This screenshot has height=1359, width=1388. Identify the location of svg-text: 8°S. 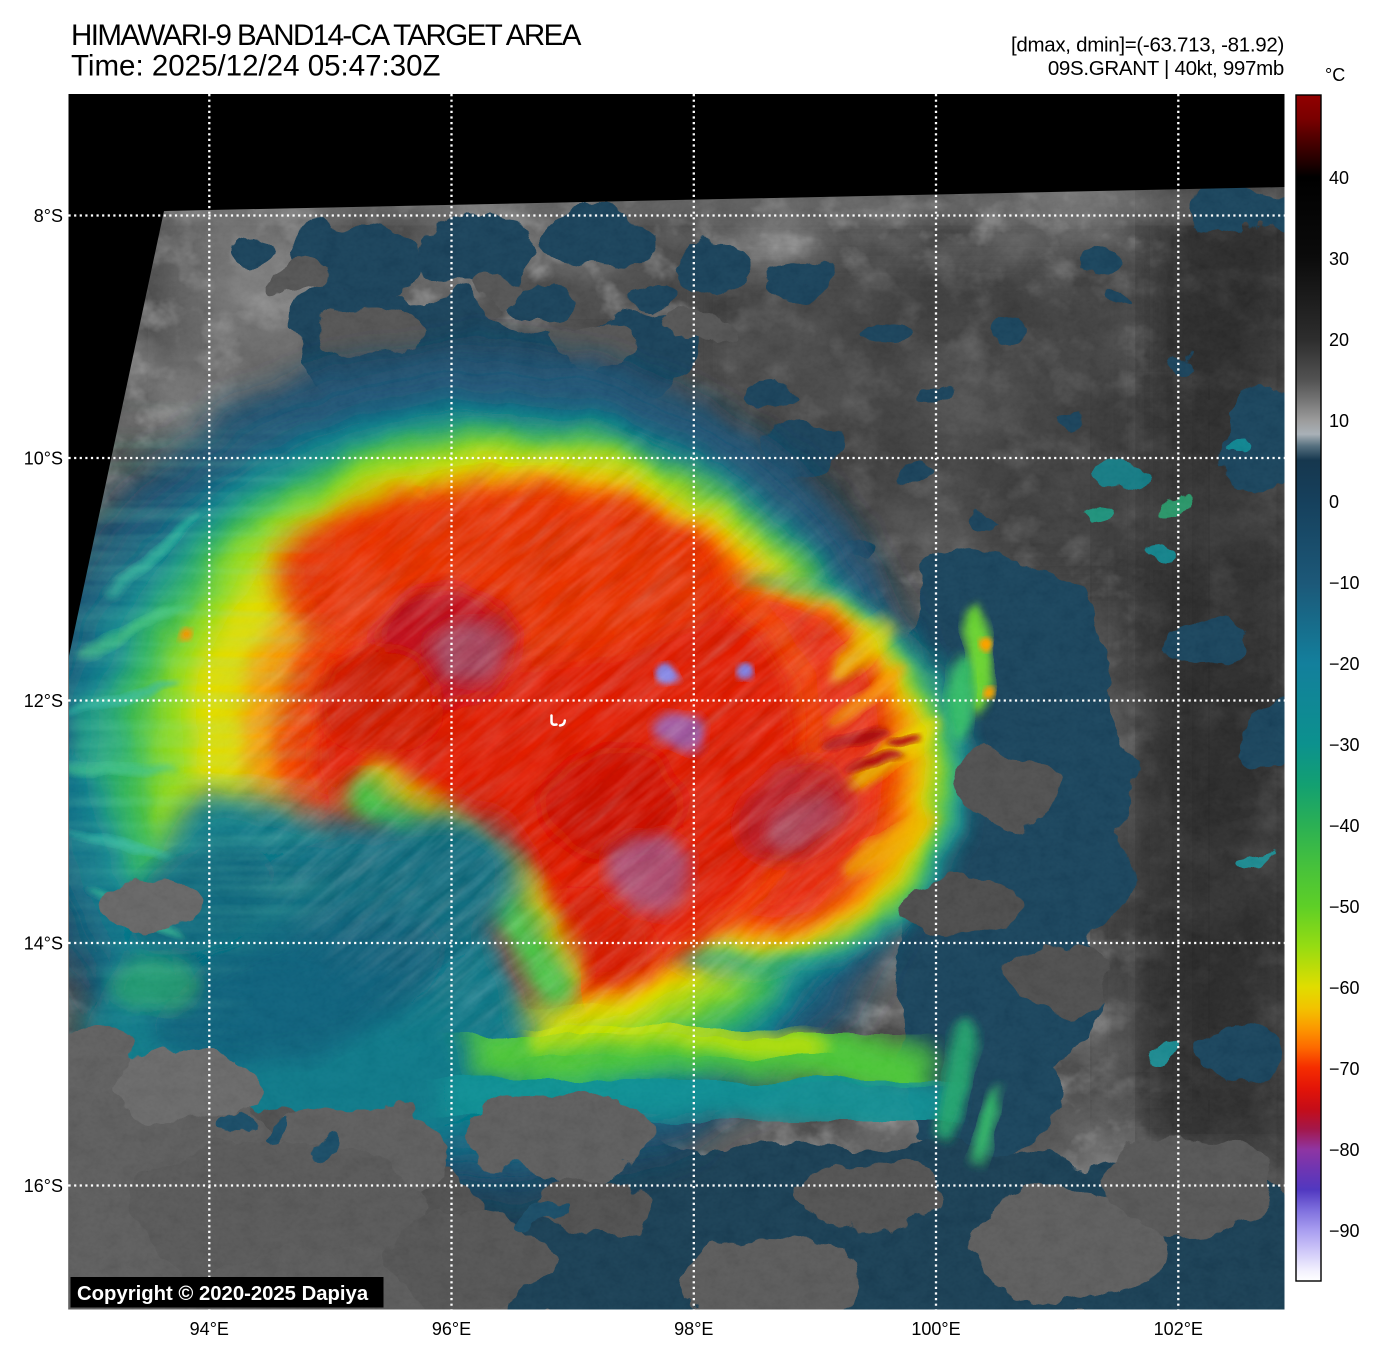
(48, 216).